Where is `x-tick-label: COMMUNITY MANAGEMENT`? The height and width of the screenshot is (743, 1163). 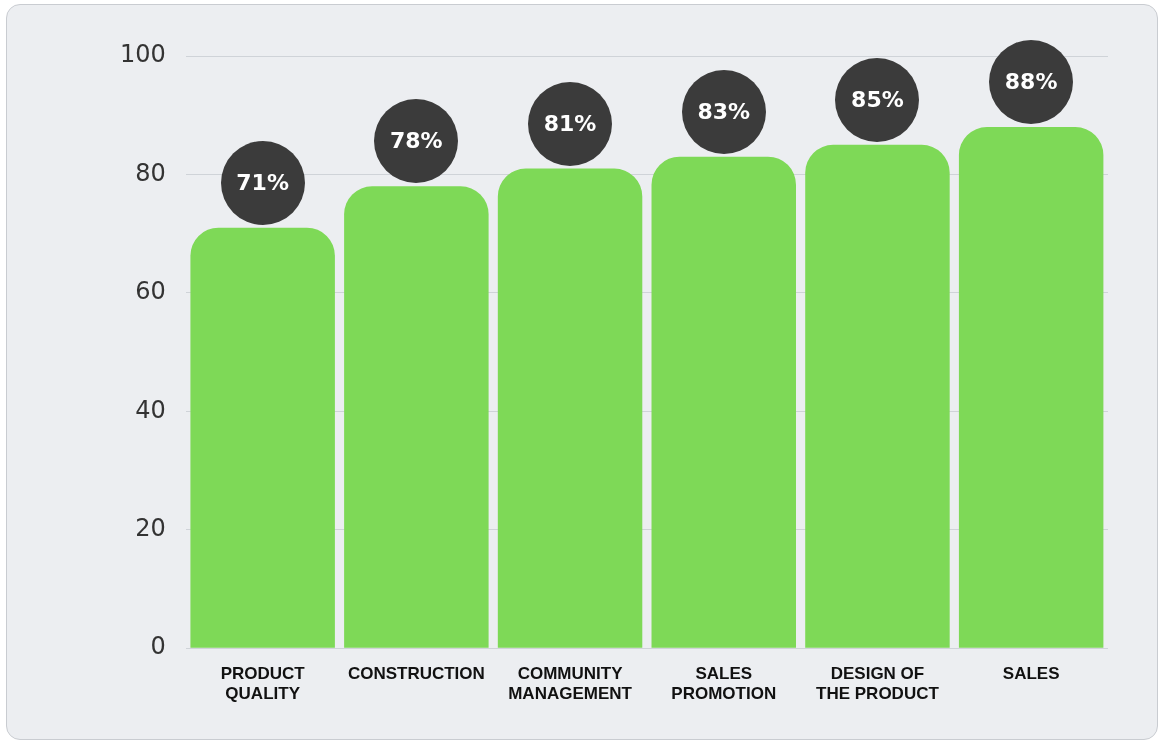 x-tick-label: COMMUNITY MANAGEMENT is located at coordinates (570, 684).